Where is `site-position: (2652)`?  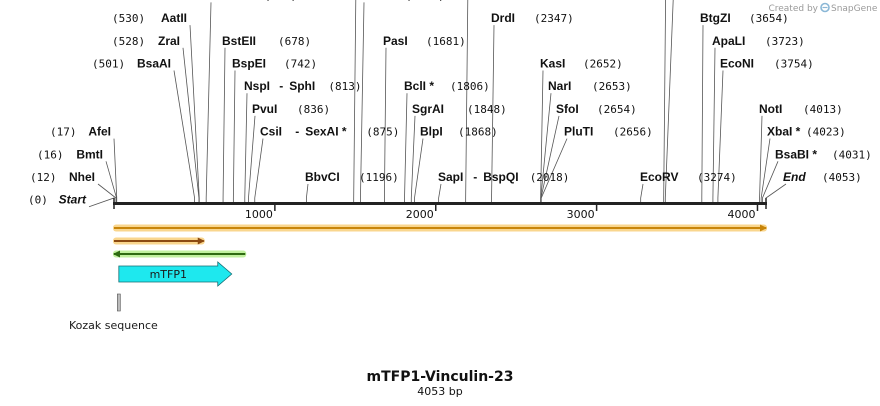
site-position: (2652) is located at coordinates (603, 64).